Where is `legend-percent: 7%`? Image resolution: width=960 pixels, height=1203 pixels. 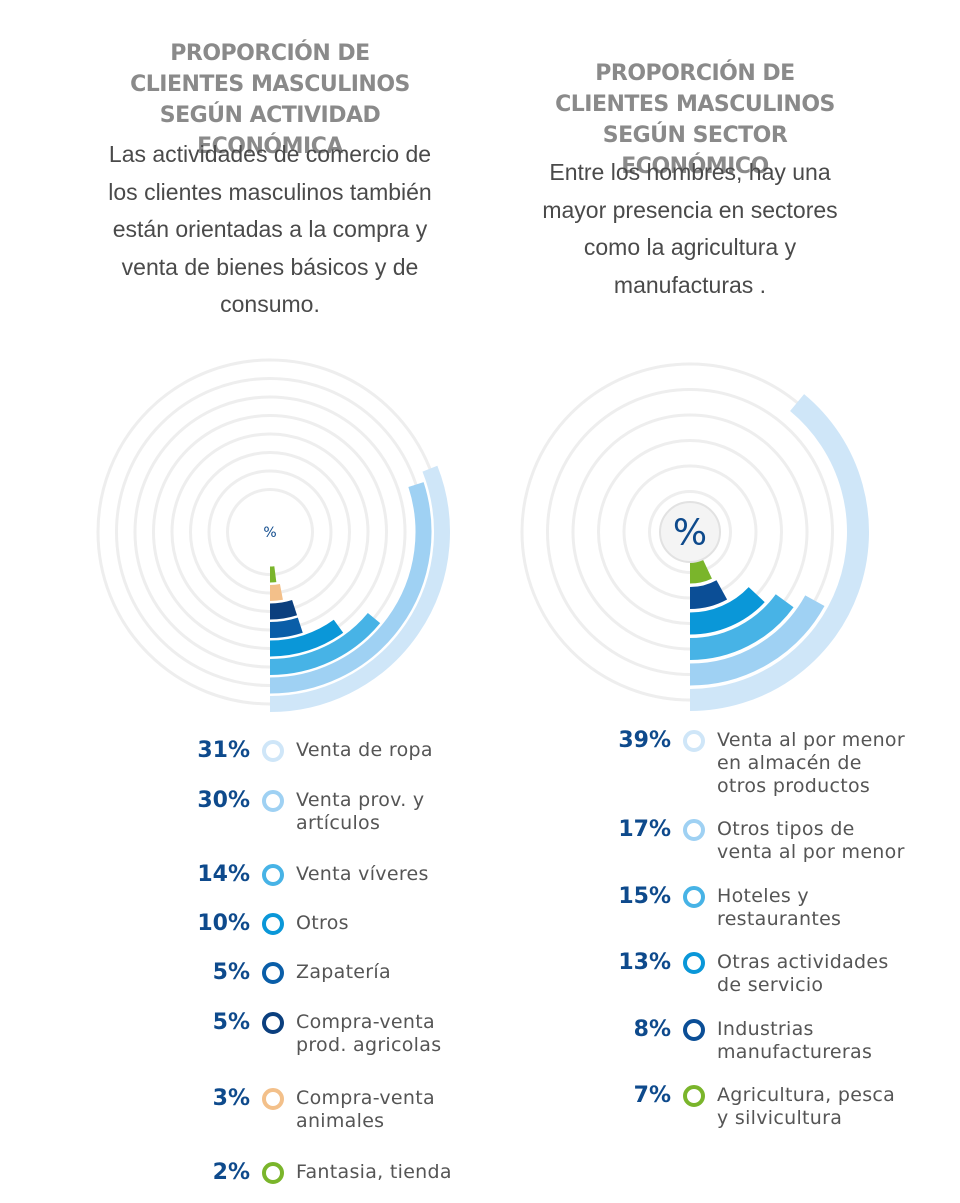 legend-percent: 7% is located at coordinates (652, 1095).